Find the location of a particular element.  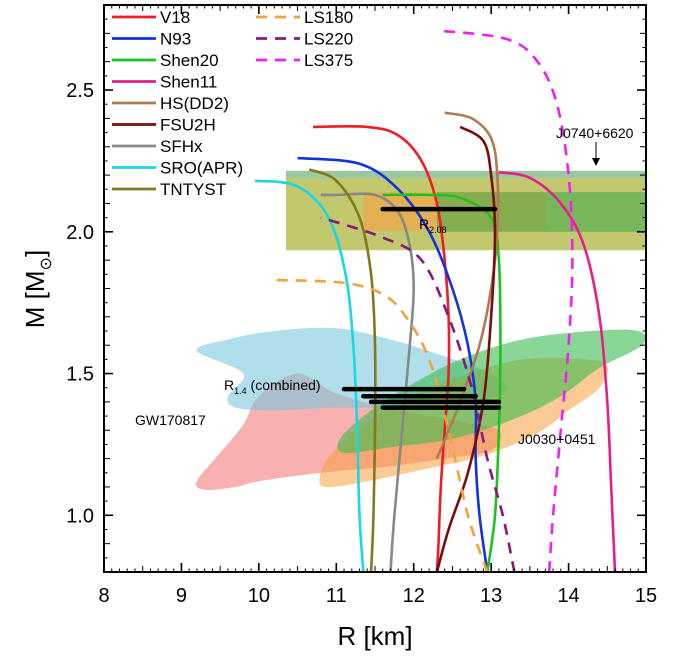

legend-label: LS220 is located at coordinates (328, 39).